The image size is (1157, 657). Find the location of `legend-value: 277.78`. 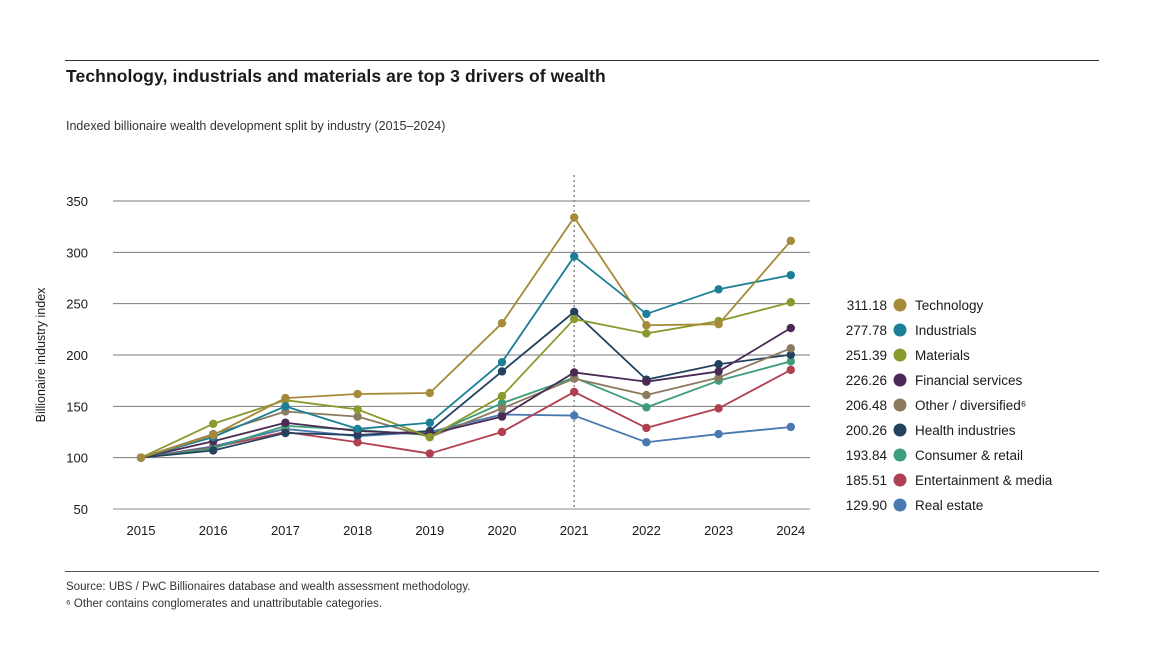

legend-value: 277.78 is located at coordinates (866, 330).